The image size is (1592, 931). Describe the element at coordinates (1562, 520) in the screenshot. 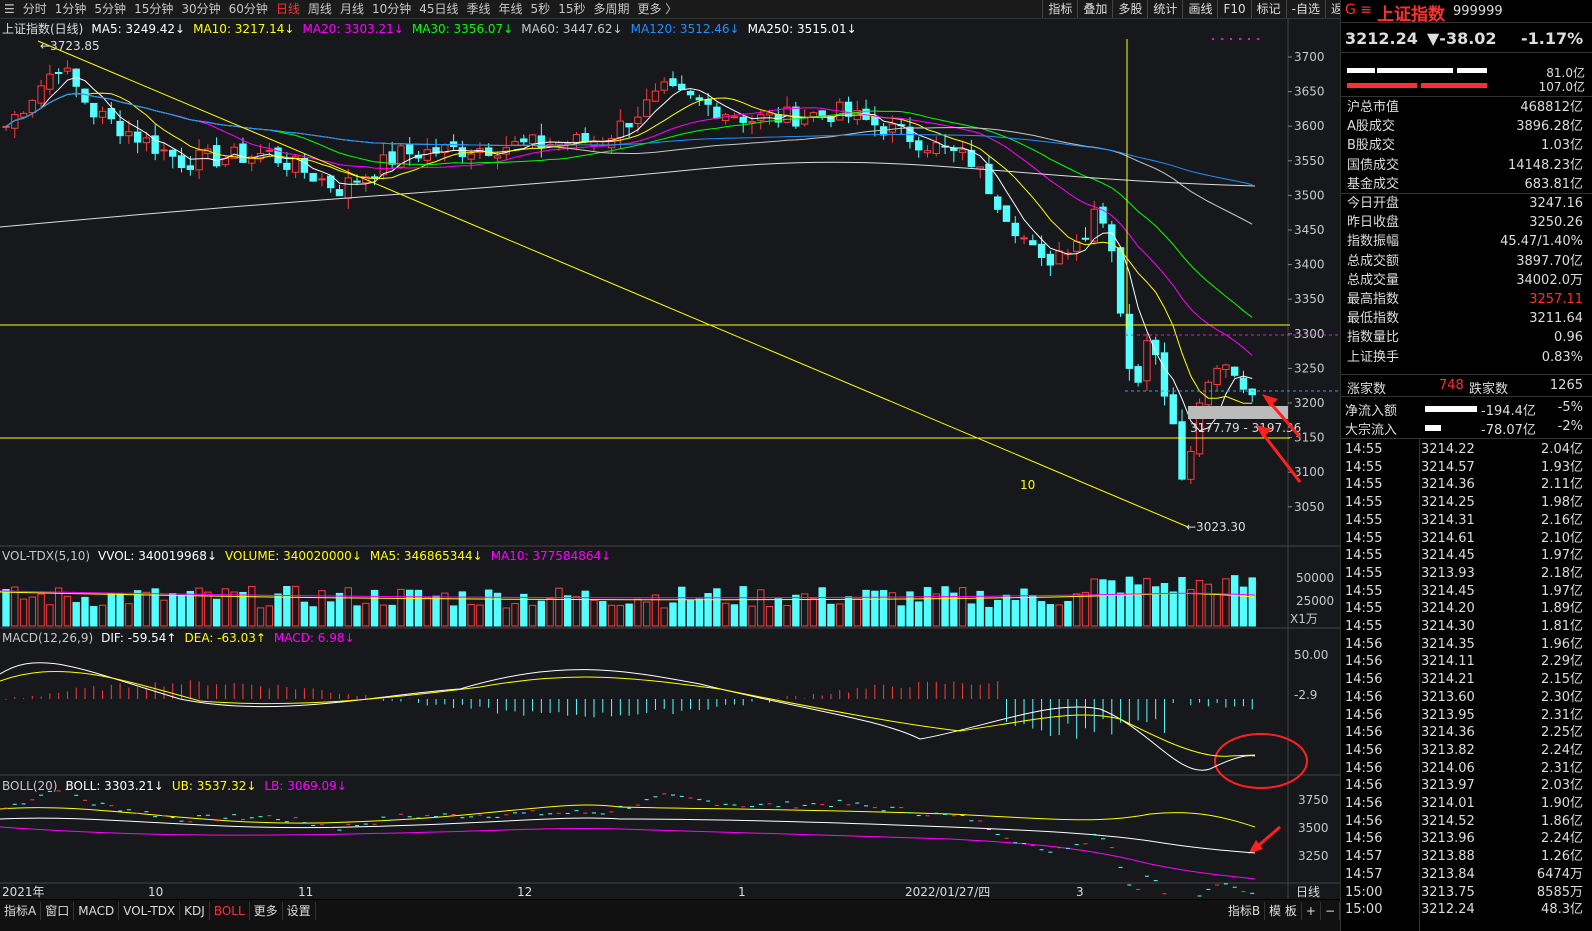

I see `tick-amount: 2.16亿` at that location.